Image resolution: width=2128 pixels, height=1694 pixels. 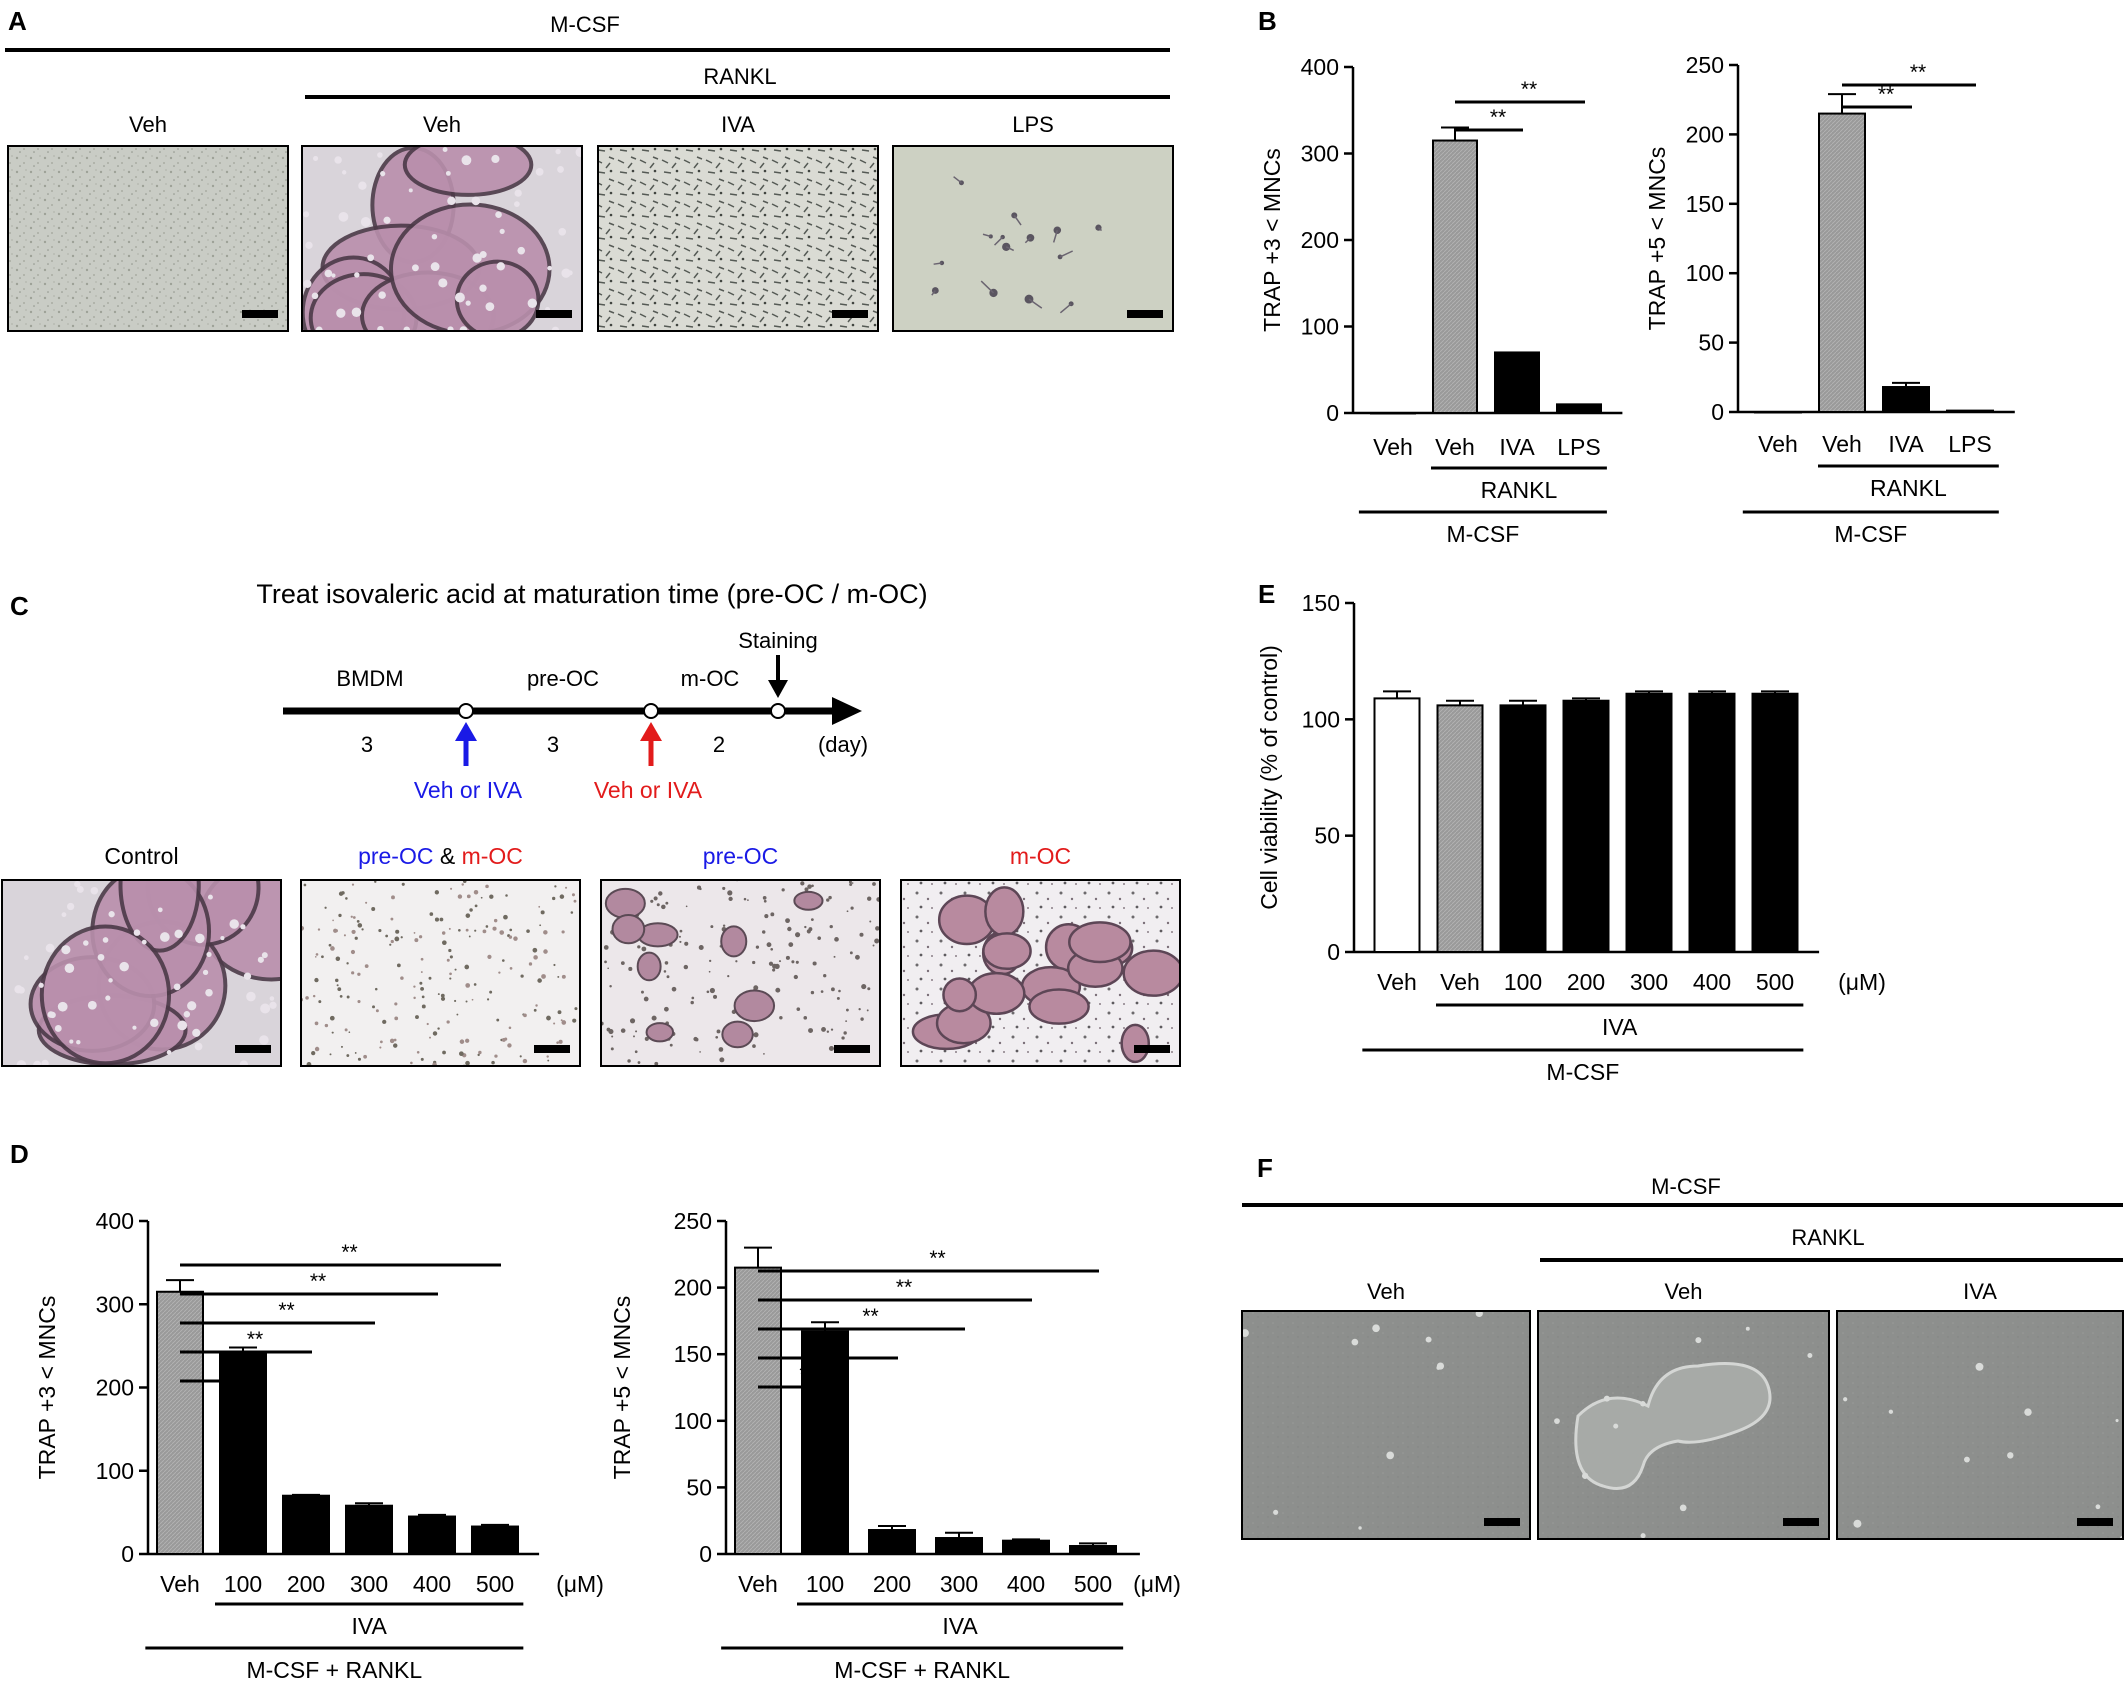 What do you see at coordinates (115, 1221) in the screenshot?
I see `y-tick-label: 400` at bounding box center [115, 1221].